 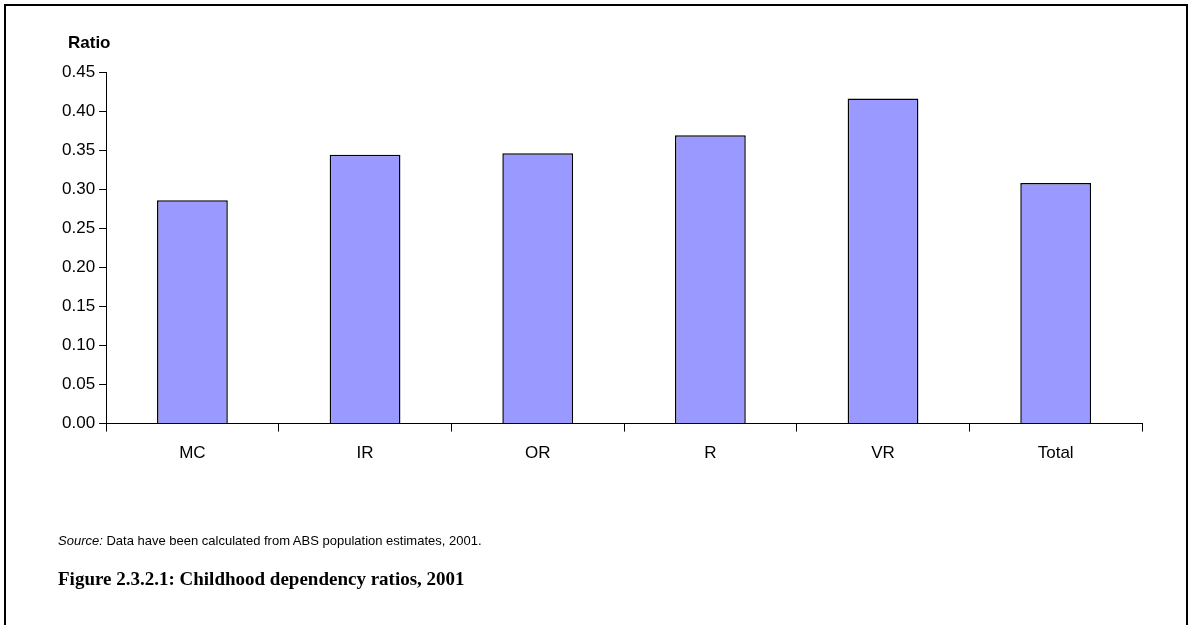 I want to click on text: Figure 2.3.2.1: Childhood dependency ratios, 2001, so click(x=261, y=579).